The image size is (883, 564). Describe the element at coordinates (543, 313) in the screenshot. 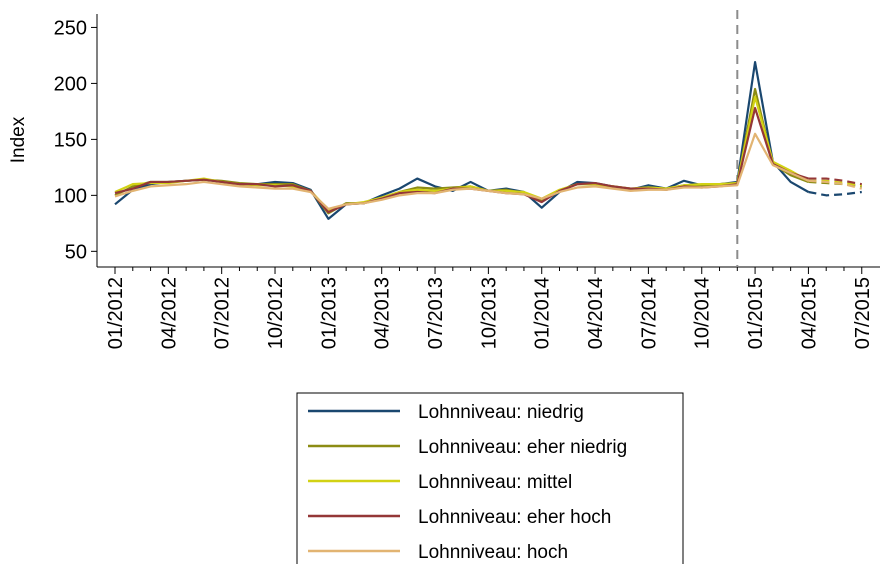

I see `x-tick-label: 01/2014` at that location.